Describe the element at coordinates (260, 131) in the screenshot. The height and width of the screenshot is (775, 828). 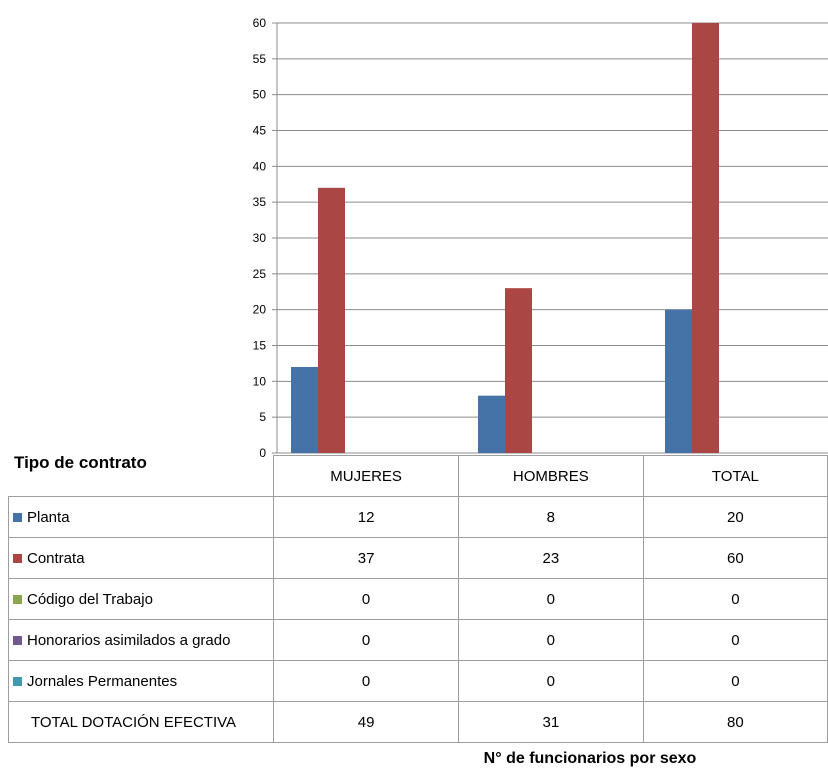
I see `y-tick-label: 45` at that location.